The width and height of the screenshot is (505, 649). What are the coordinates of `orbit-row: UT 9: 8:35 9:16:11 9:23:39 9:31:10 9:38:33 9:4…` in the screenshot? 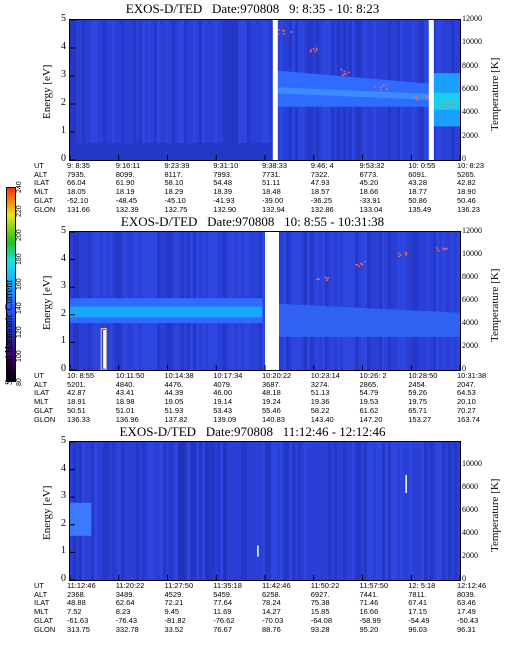 It's located at (252, 166).